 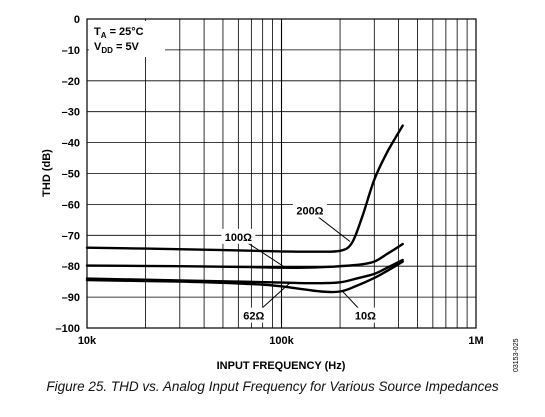 I want to click on annotations: 200Ω 100Ω 62Ω 10Ω, so click(x=300, y=262).